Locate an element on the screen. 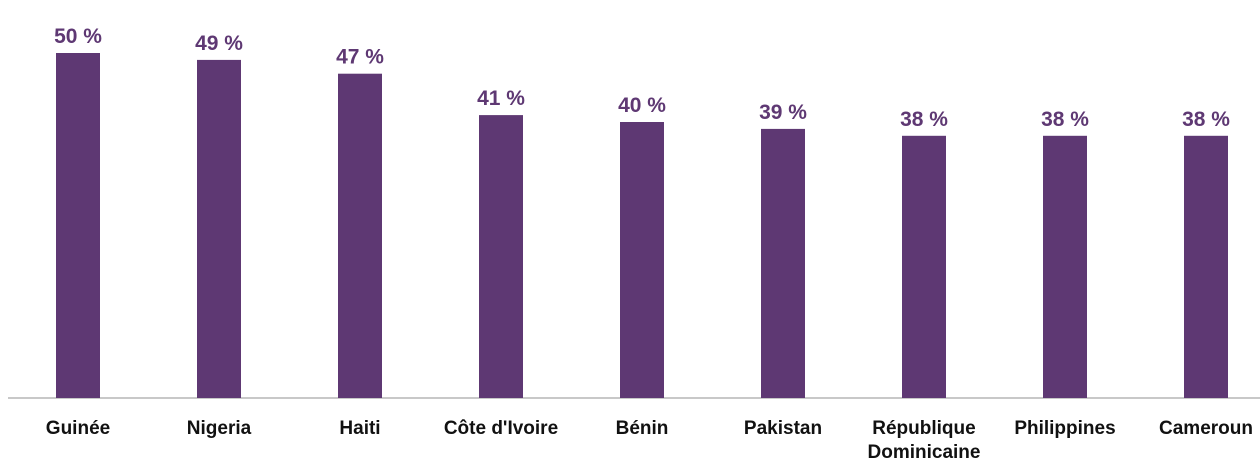 The image size is (1260, 462). x-tick-label-line: Guinée is located at coordinates (78, 428).